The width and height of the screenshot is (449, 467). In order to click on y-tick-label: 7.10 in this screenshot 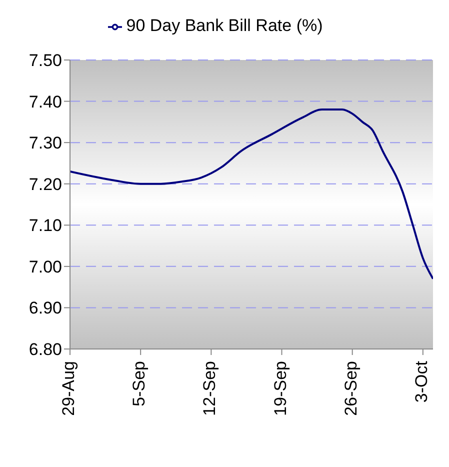, I will do `click(45, 226)`.